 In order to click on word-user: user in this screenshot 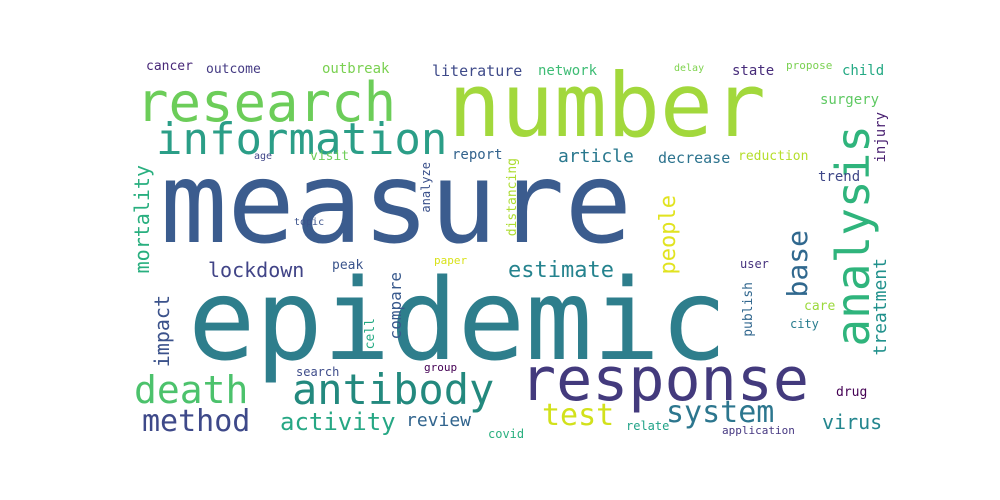, I will do `click(754, 264)`.